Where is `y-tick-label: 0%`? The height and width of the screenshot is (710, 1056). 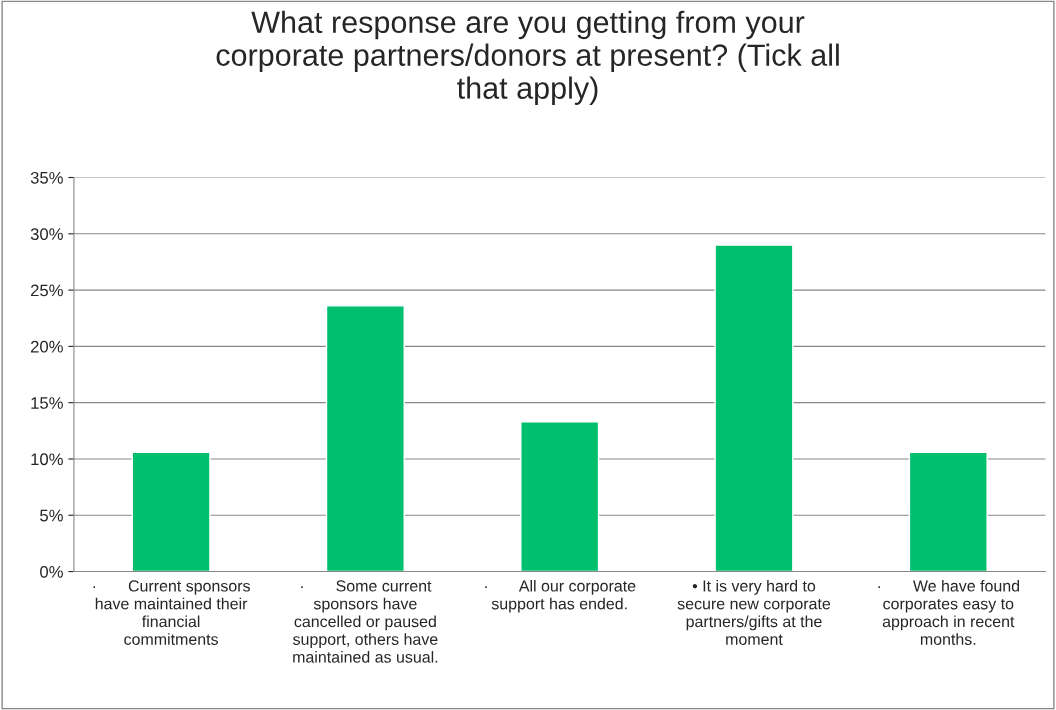 y-tick-label: 0% is located at coordinates (51, 571).